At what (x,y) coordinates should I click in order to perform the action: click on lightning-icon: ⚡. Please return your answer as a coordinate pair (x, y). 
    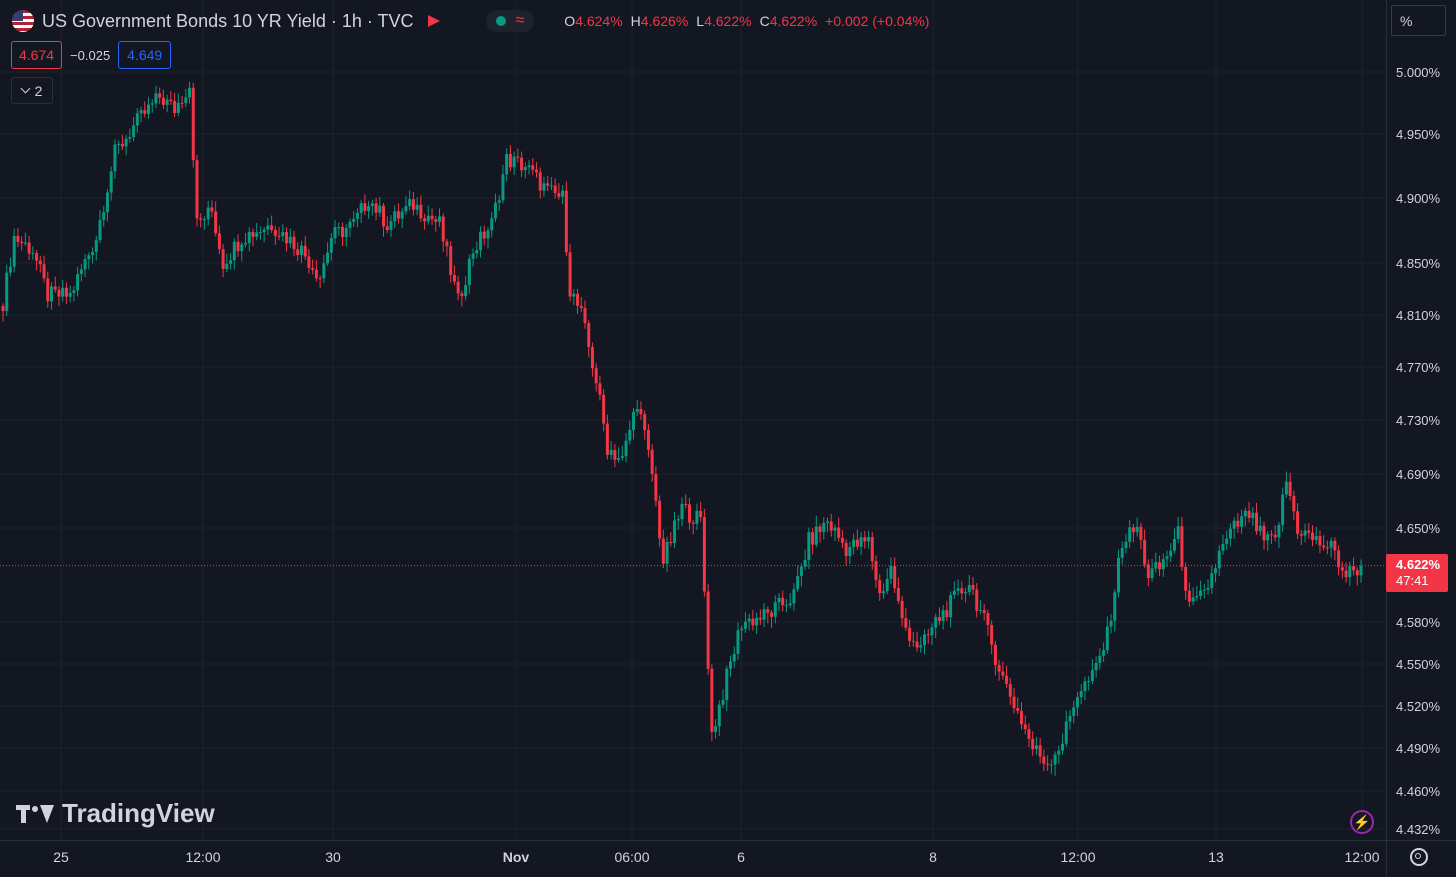
    Looking at the image, I should click on (1362, 822).